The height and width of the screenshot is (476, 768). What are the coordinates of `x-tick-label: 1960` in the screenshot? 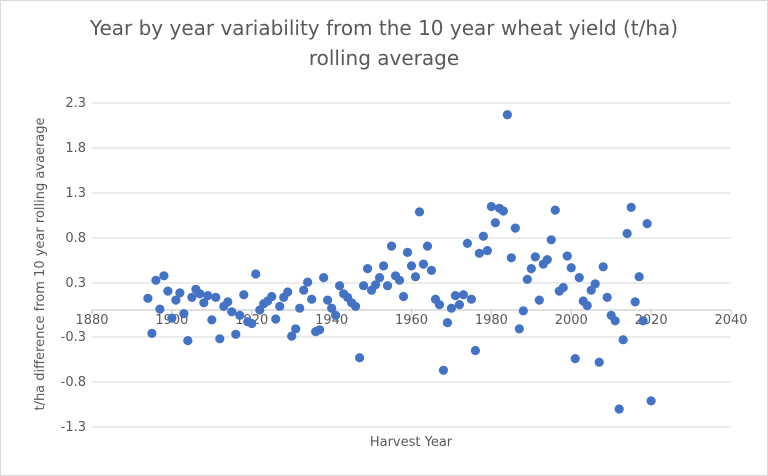 It's located at (411, 320).